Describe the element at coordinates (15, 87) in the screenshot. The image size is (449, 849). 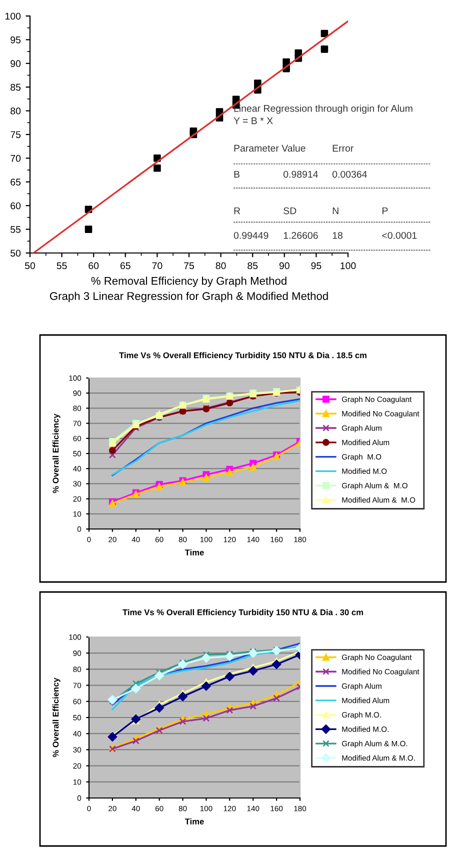
I see `y-tick-label: 85` at that location.